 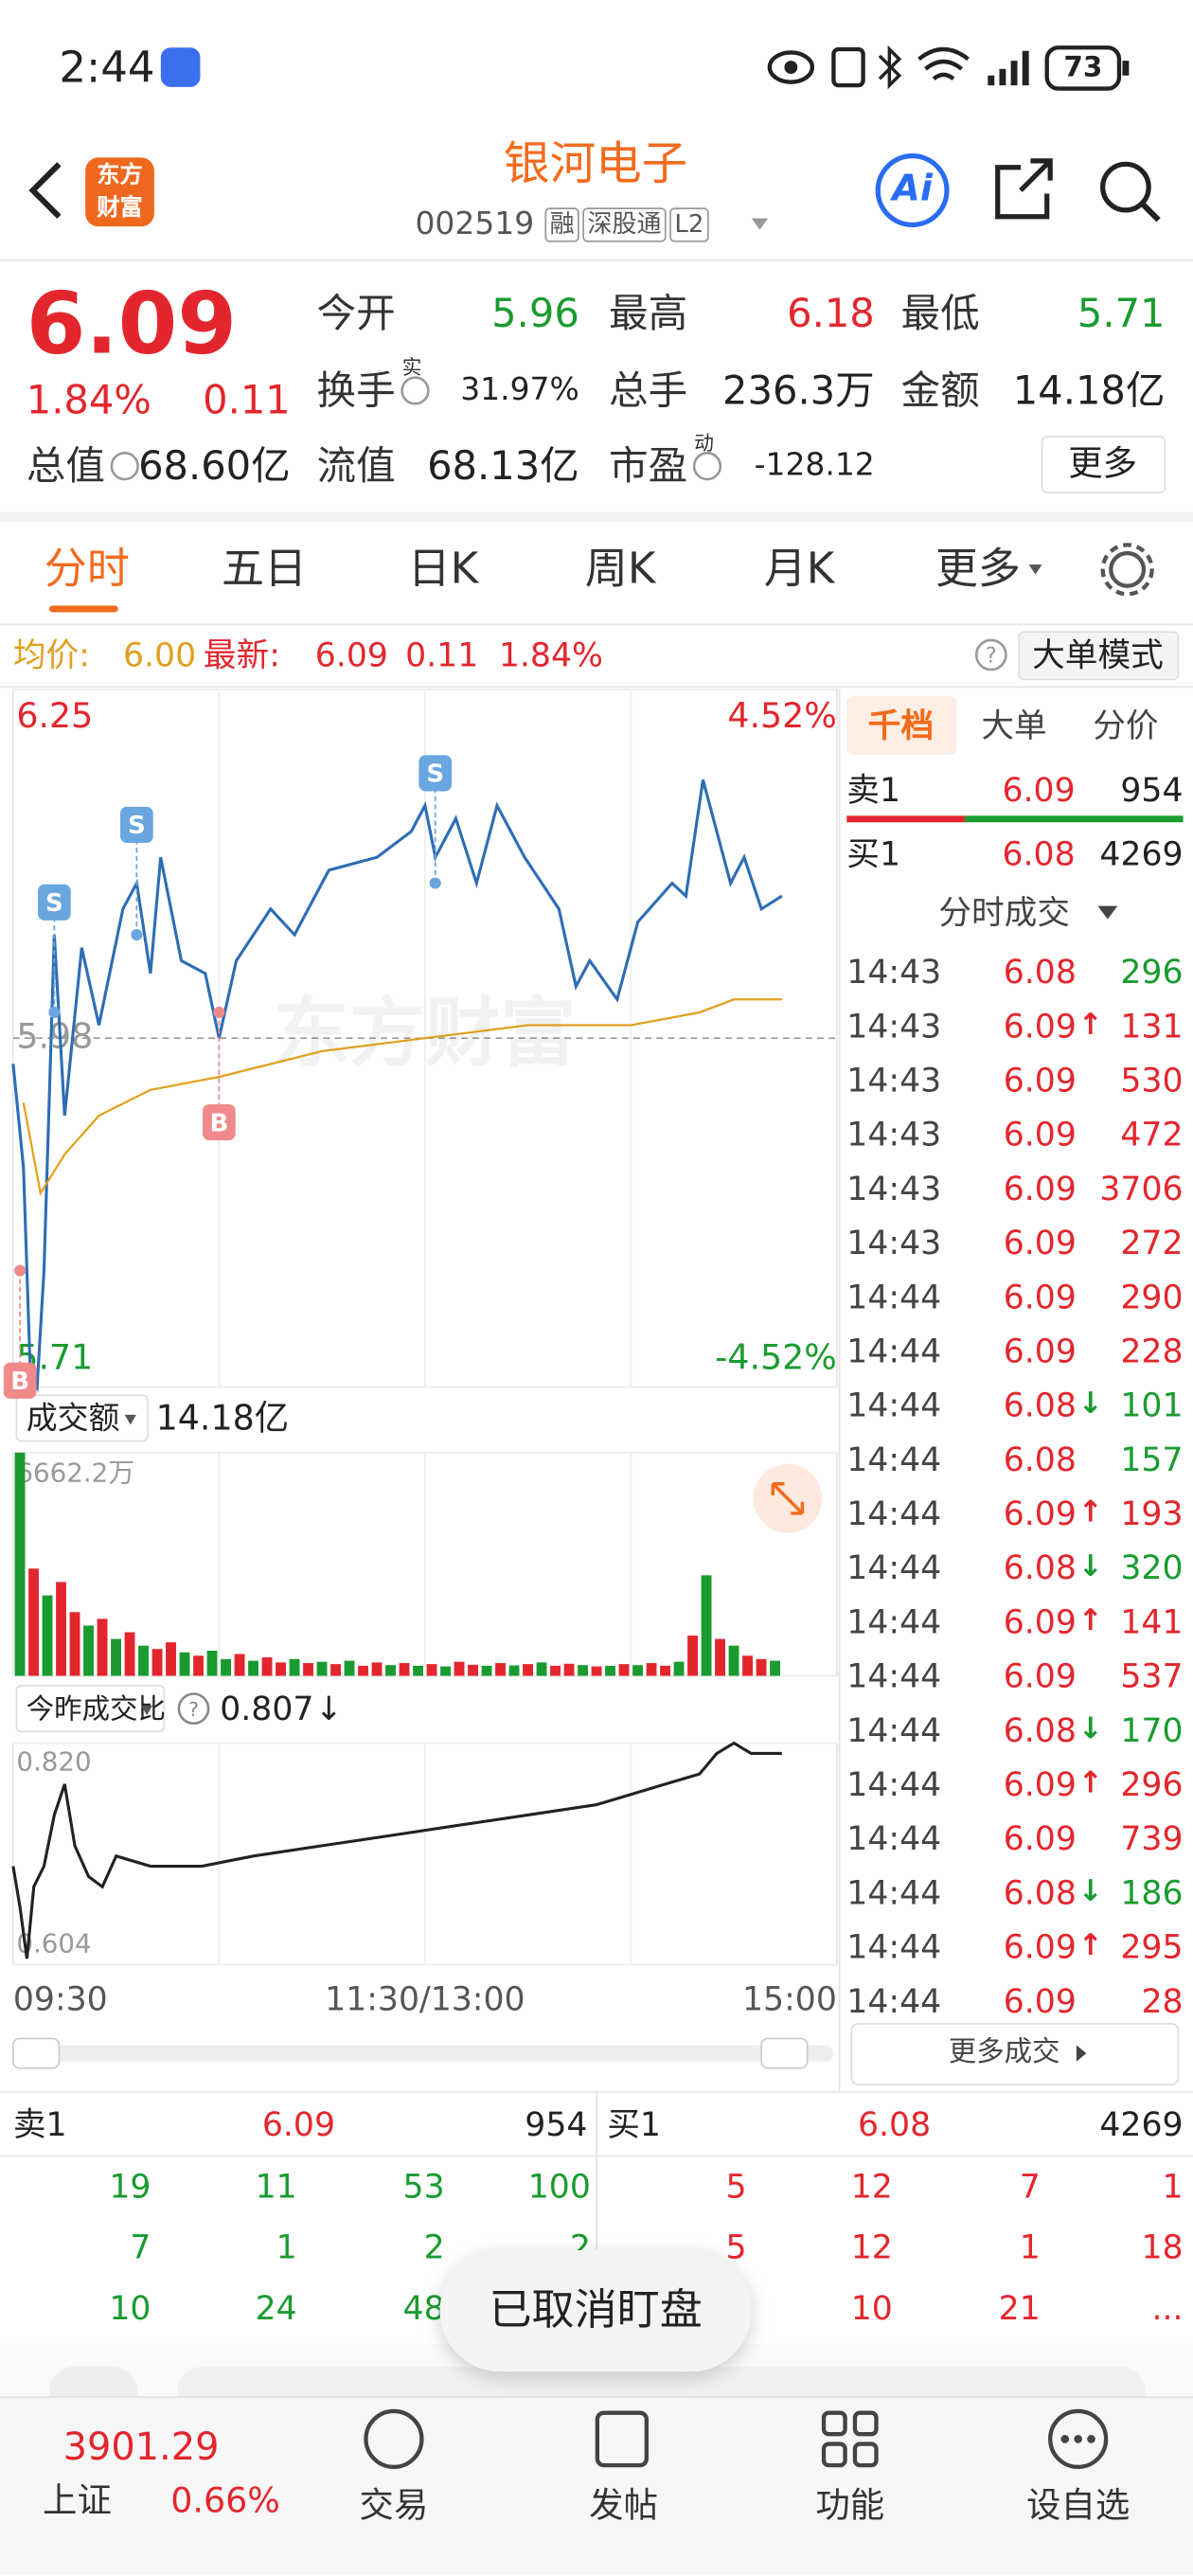 I want to click on trade-icon, so click(x=394, y=2439).